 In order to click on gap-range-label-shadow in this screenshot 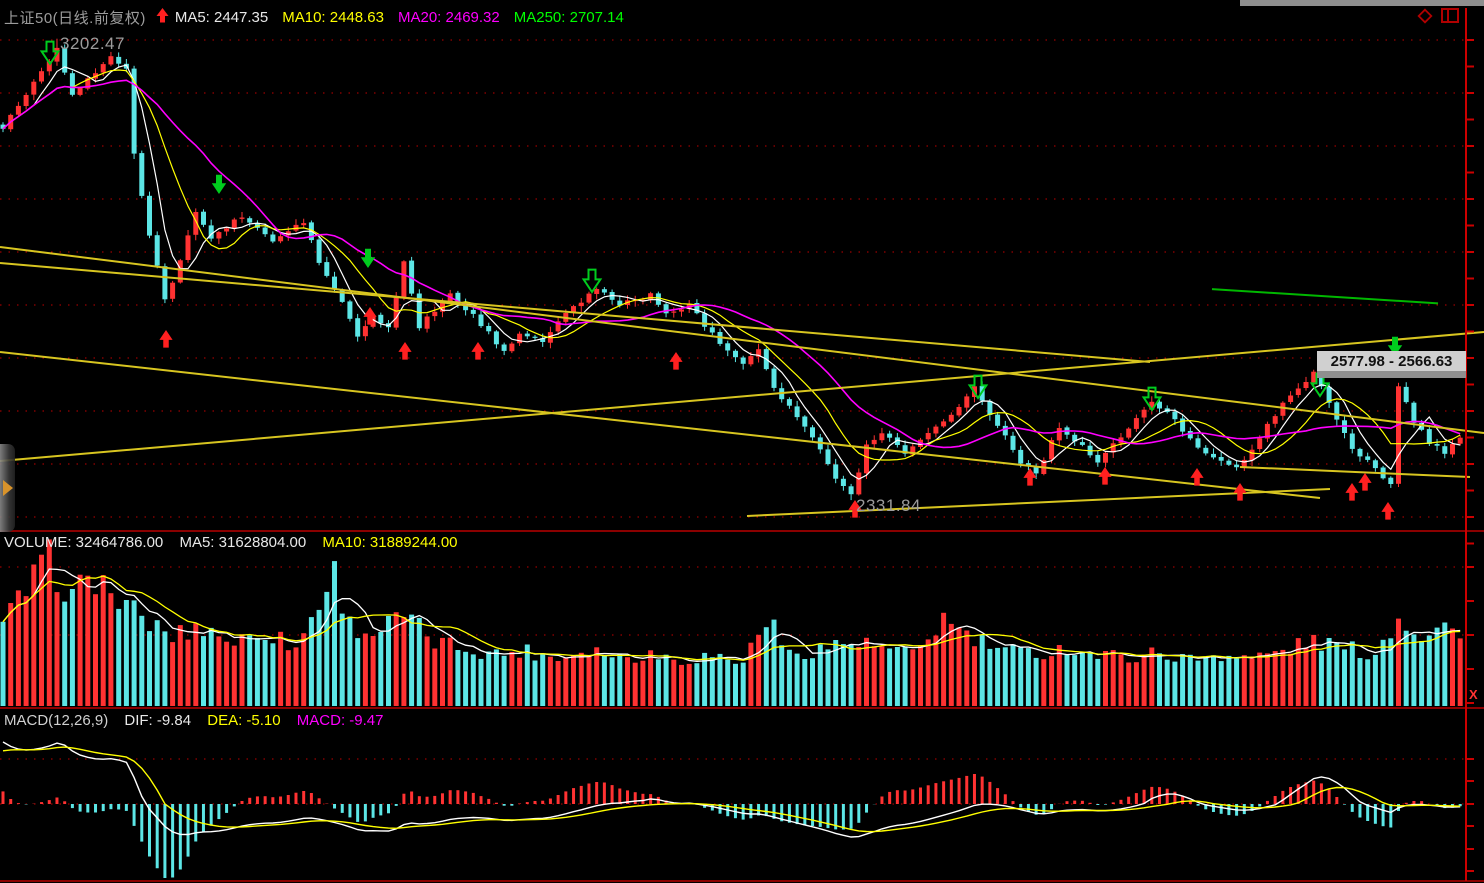, I will do `click(1391, 374)`.